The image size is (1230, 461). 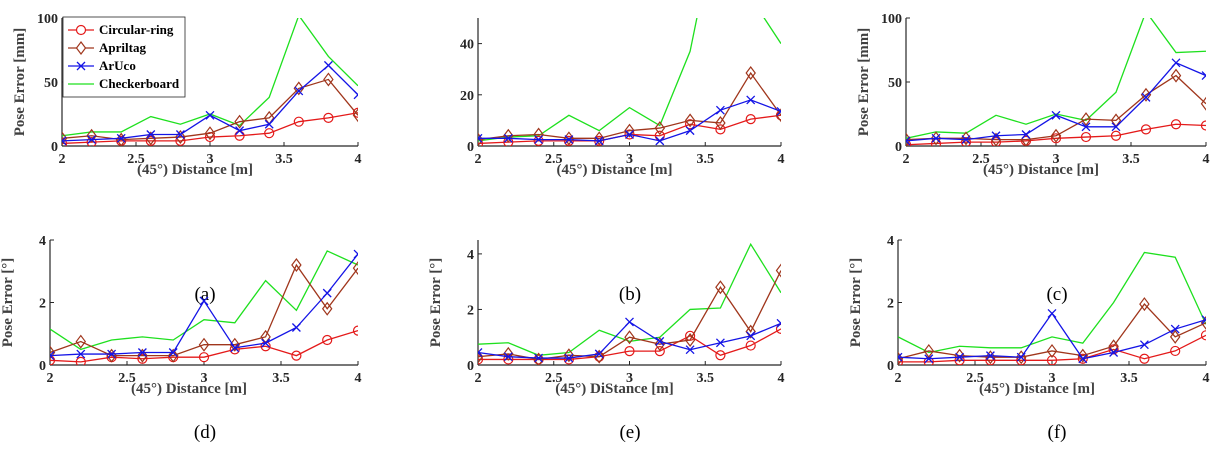 I want to click on x-tick-label: 3, so click(x=629, y=378).